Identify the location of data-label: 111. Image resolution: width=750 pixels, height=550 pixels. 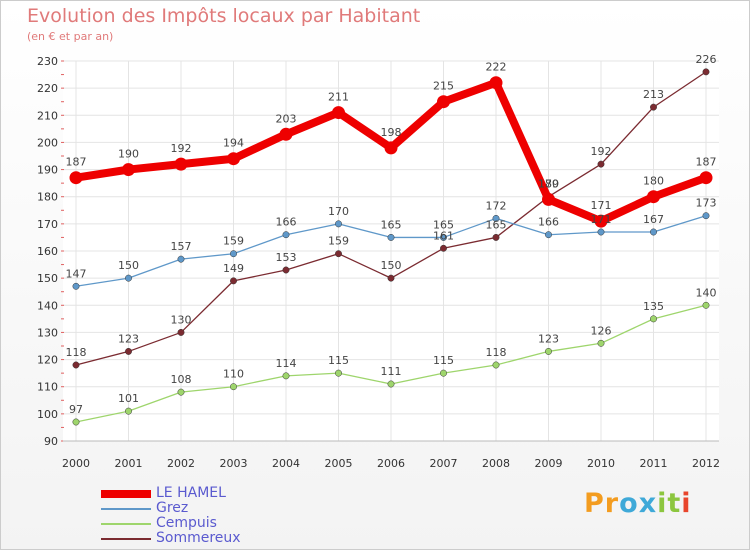
(391, 371).